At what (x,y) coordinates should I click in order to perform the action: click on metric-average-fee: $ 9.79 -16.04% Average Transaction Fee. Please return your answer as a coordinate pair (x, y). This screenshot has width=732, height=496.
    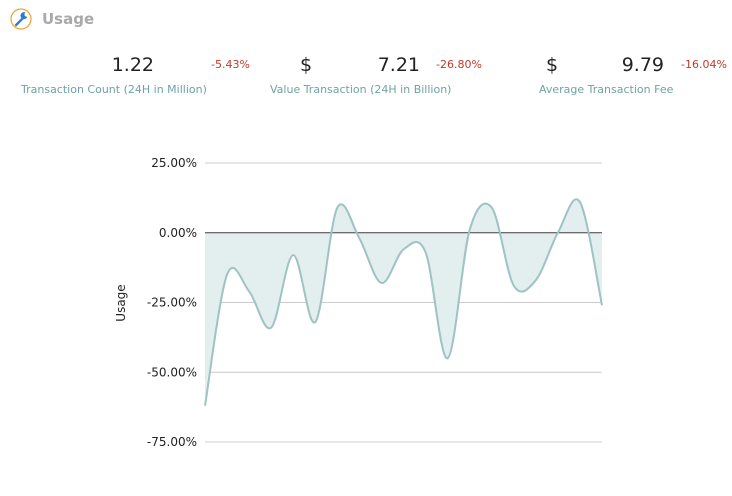
    Looking at the image, I should click on (633, 77).